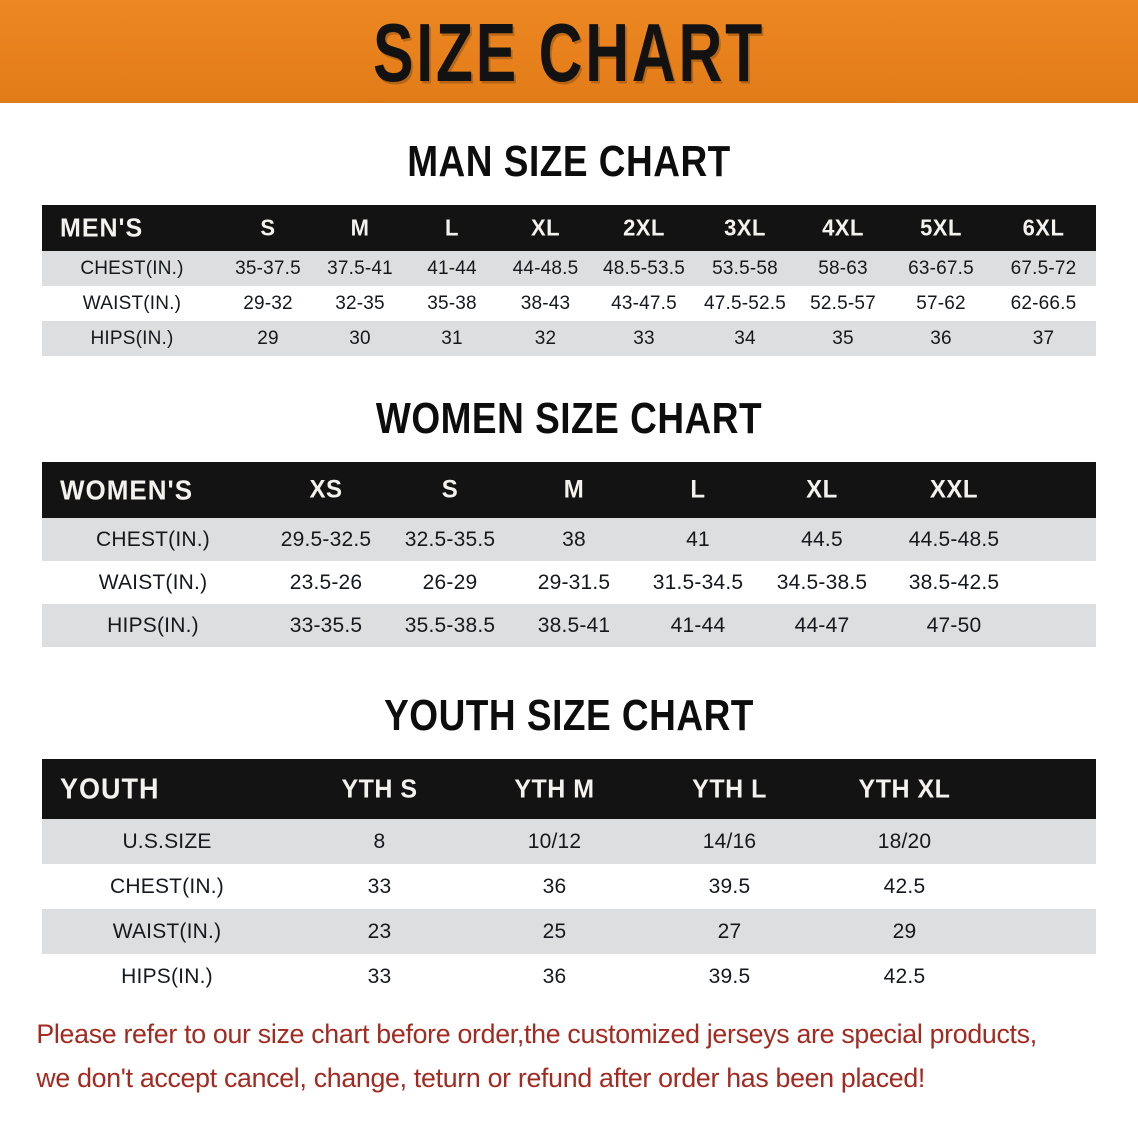 This screenshot has width=1138, height=1132. I want to click on youth-hips-filler, so click(1044, 976).